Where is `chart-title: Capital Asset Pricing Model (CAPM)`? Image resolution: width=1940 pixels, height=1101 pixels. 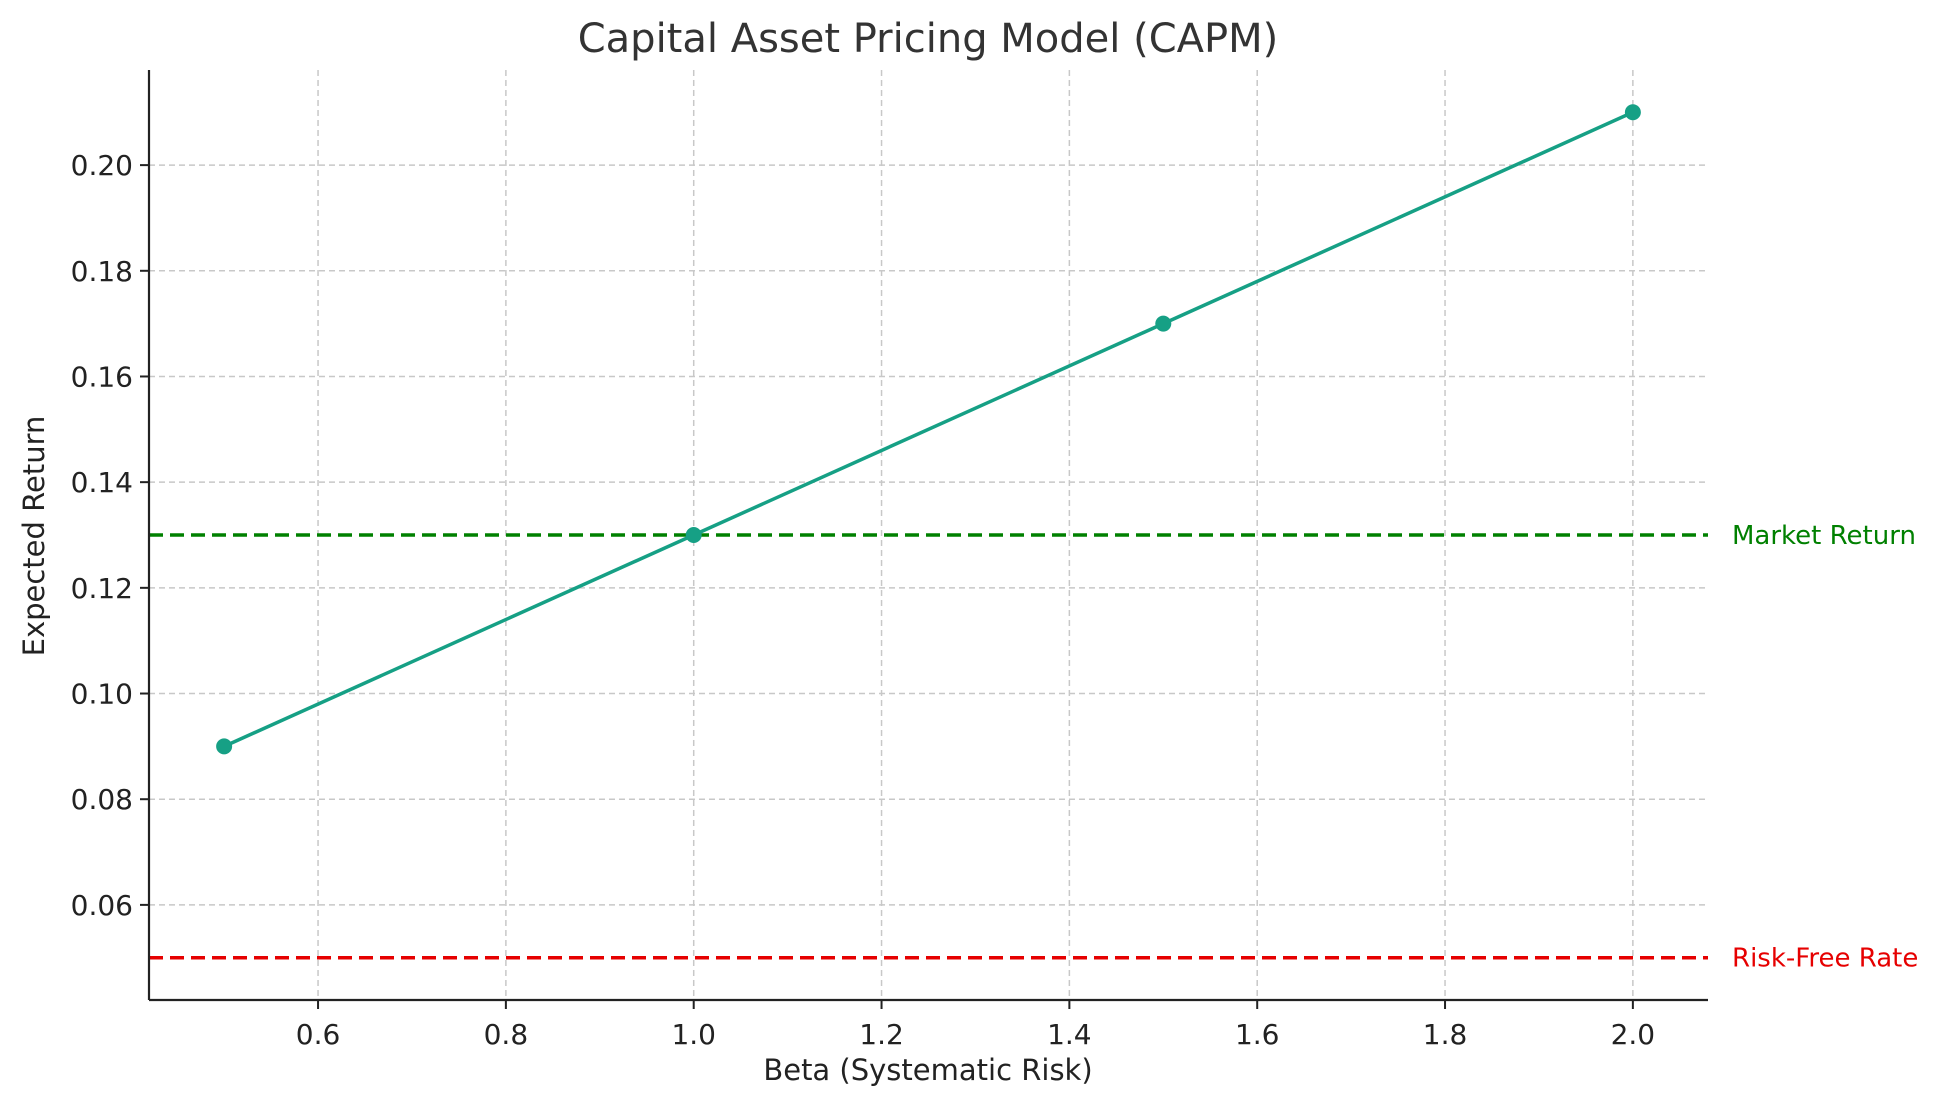 chart-title: Capital Asset Pricing Model (CAPM) is located at coordinates (928, 39).